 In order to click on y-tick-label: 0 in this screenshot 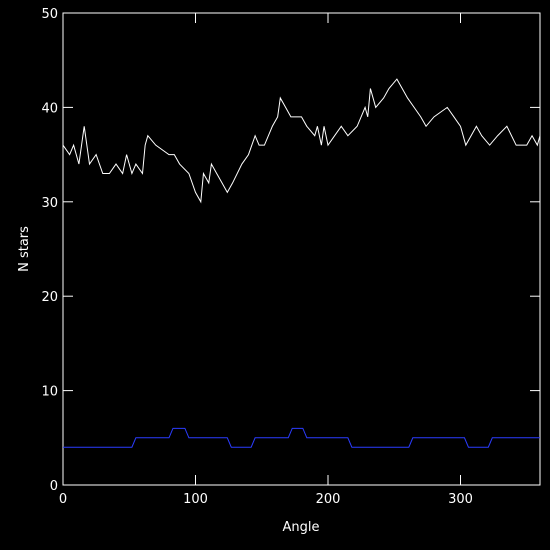, I will do `click(54, 486)`.